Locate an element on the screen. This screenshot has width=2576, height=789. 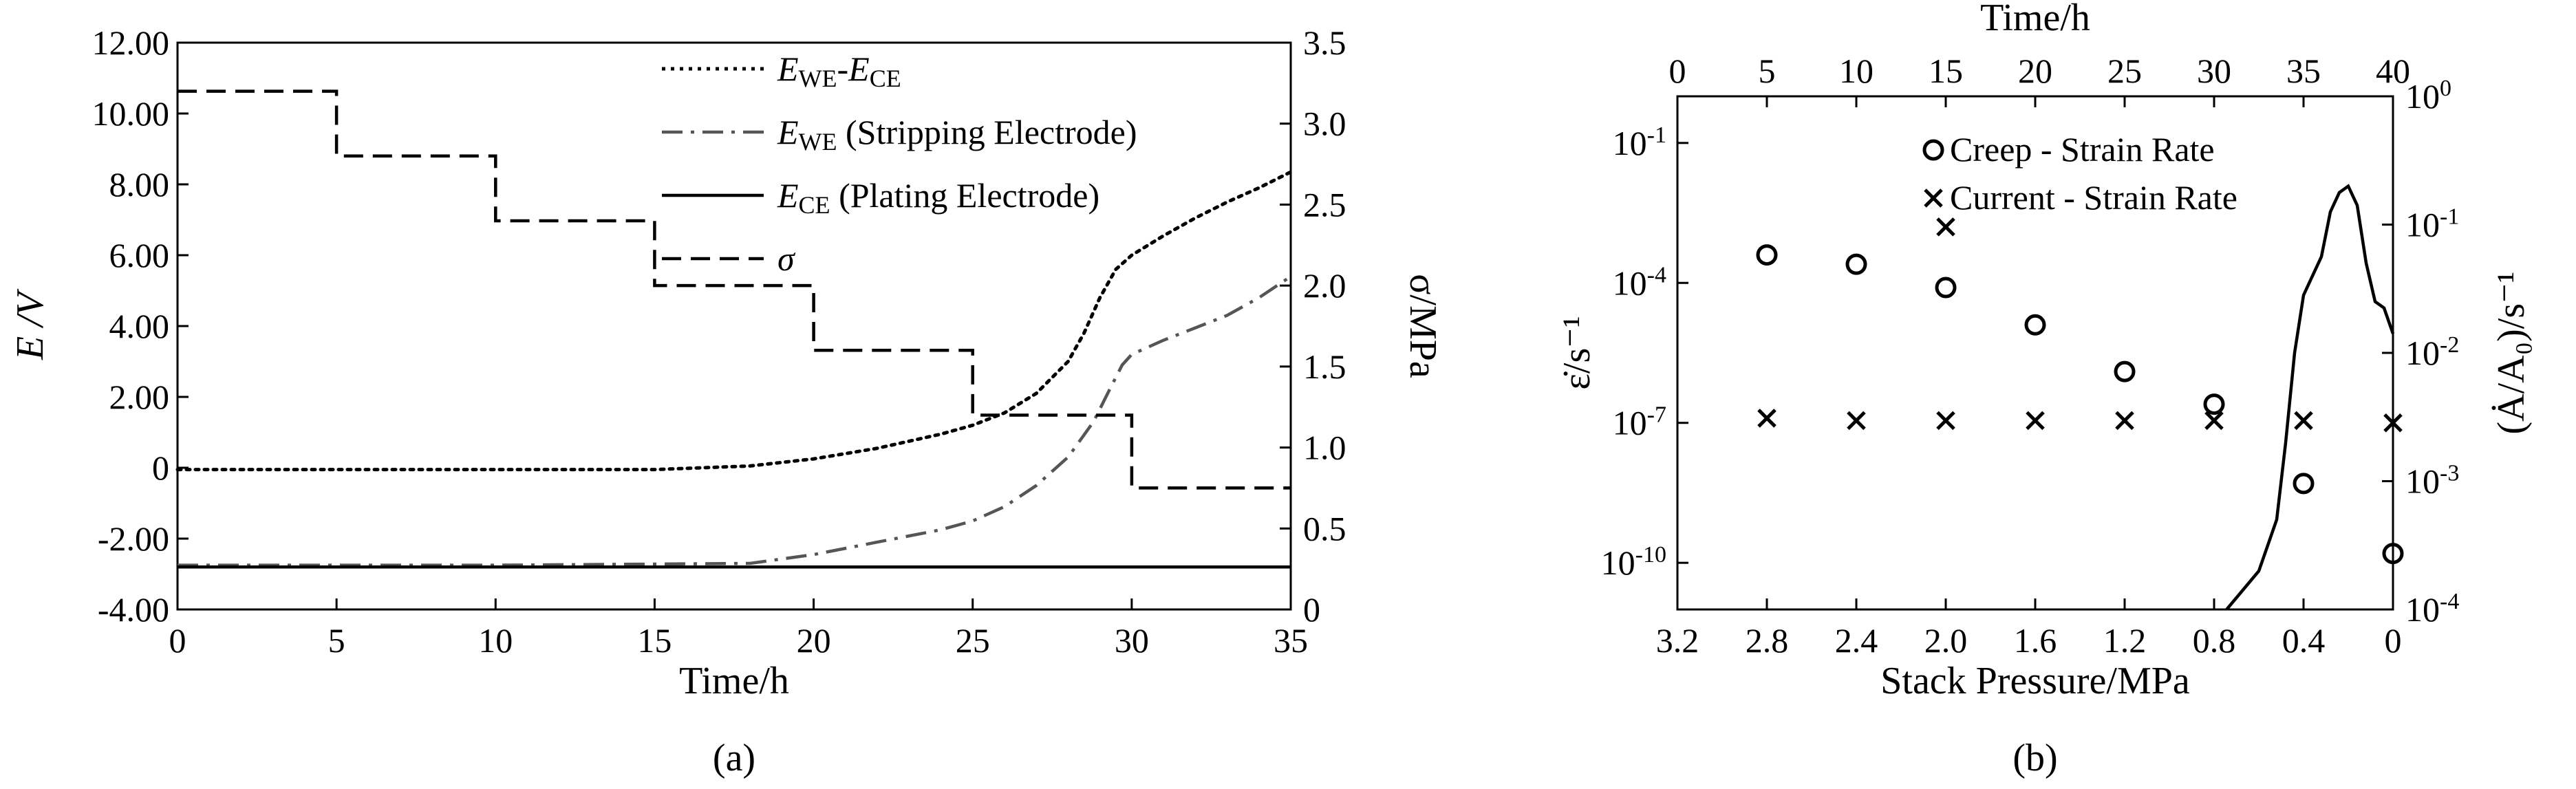
panel-b-x-tick-label: 2.4 is located at coordinates (1857, 640).